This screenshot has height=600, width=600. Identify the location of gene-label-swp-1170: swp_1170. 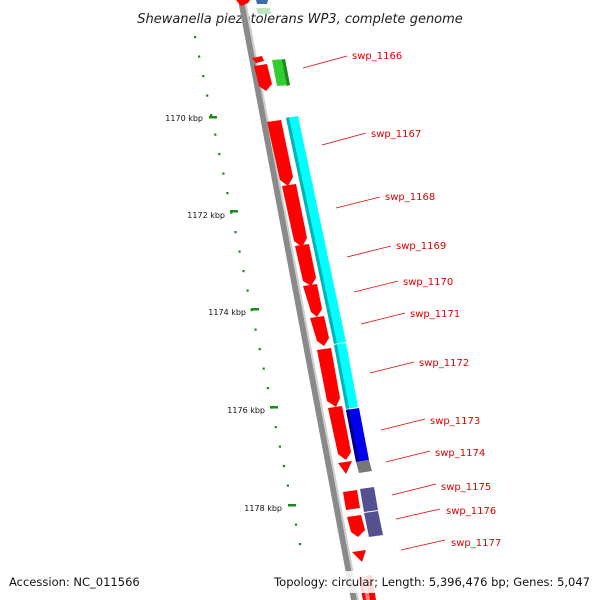
(428, 282).